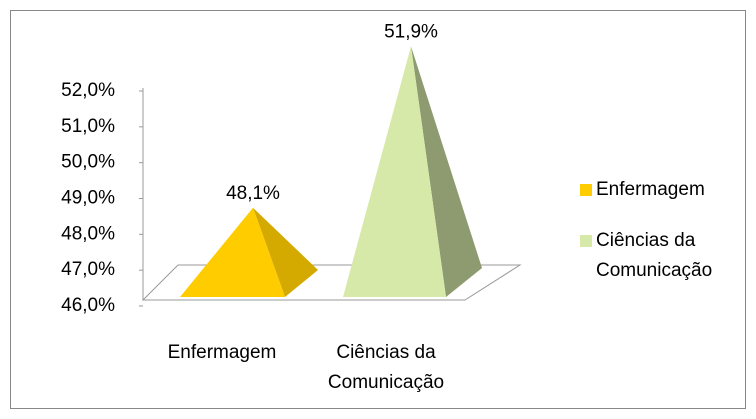 This screenshot has height=419, width=756. What do you see at coordinates (88, 198) in the screenshot?
I see `y-tick-label: 49,0%` at bounding box center [88, 198].